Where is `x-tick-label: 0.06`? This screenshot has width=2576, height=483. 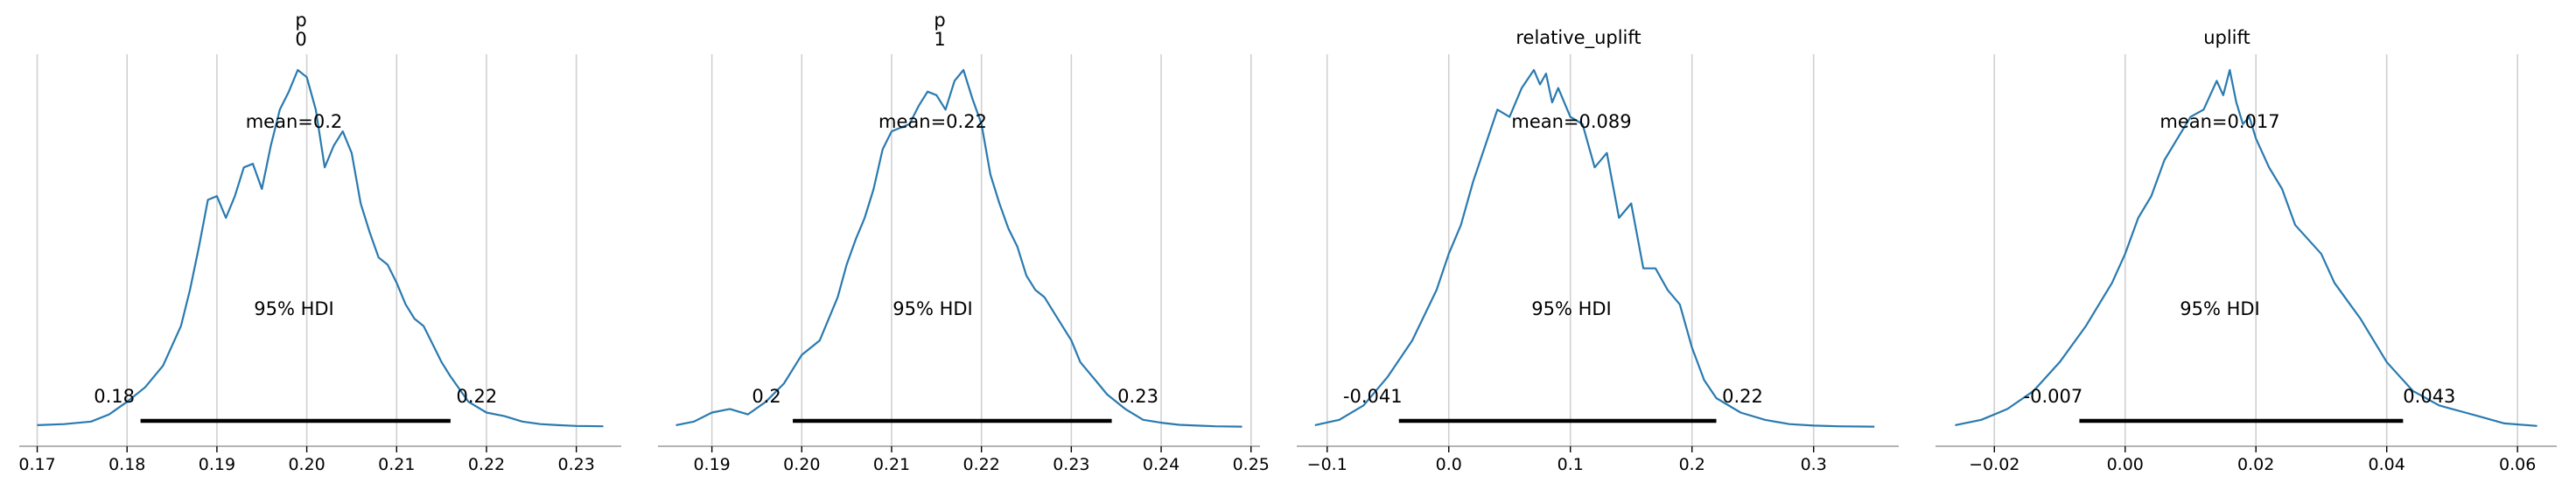 x-tick-label: 0.06 is located at coordinates (2517, 464).